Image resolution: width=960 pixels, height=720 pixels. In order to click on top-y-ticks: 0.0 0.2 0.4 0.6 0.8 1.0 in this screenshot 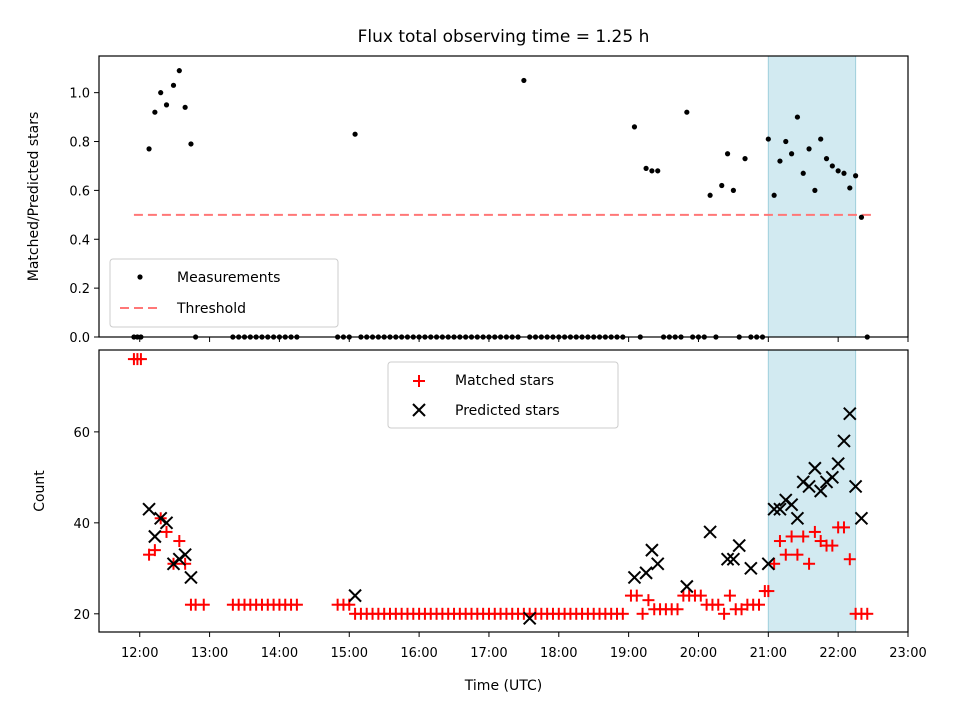, I will do `click(84, 216)`.